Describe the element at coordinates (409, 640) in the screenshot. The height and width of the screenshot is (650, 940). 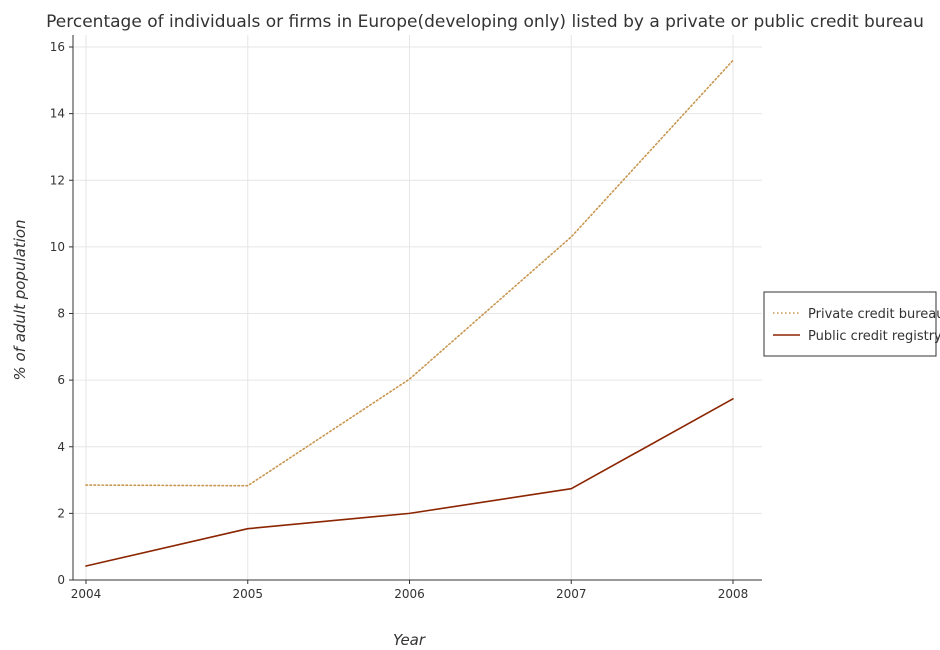
I see `x-axis-label: Year` at that location.